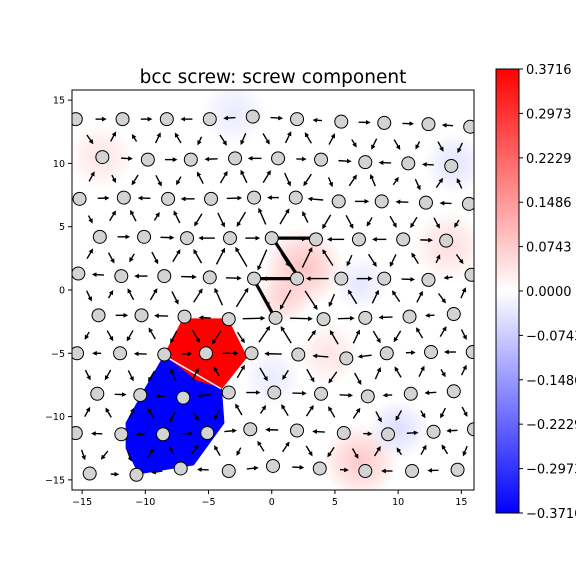 The height and width of the screenshot is (576, 576). Describe the element at coordinates (145, 502) in the screenshot. I see `x-tick-label: −10` at that location.